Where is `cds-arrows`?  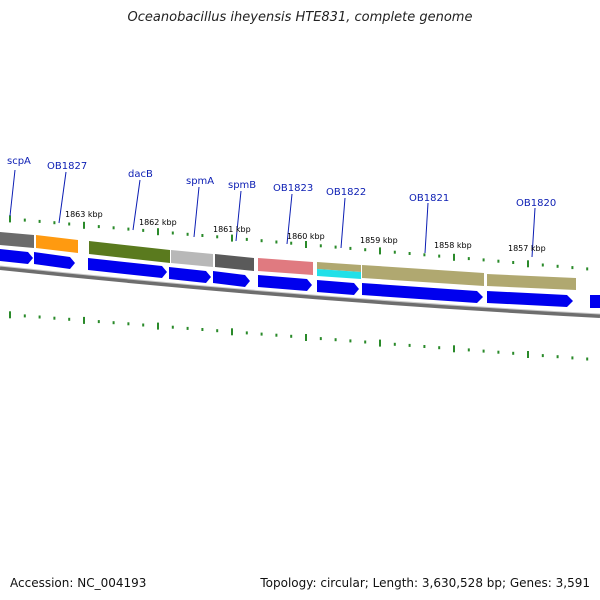
cds-arrows is located at coordinates (300, 278).